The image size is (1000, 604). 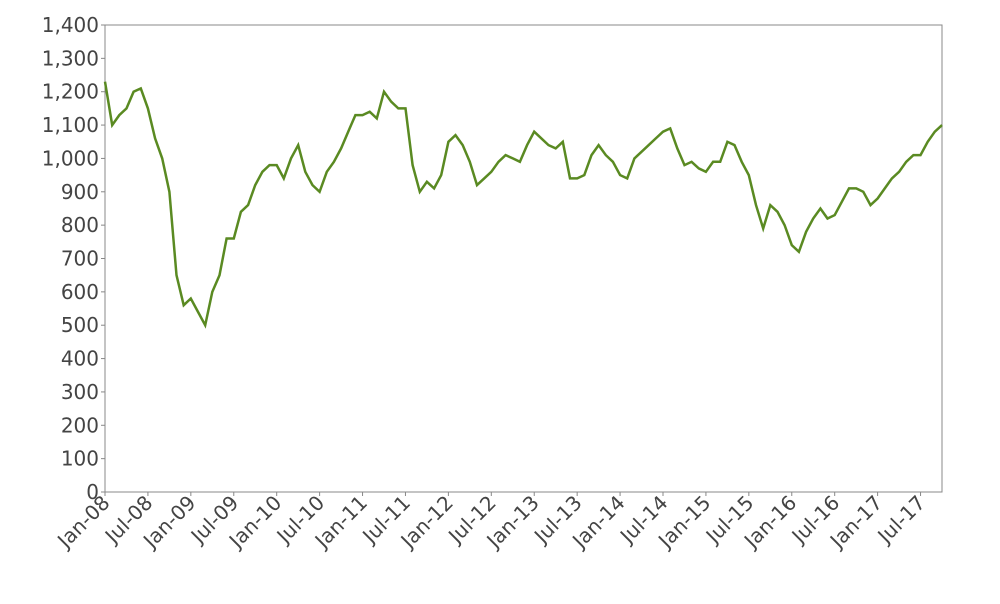 I want to click on y-tick-label: 900, so click(x=80, y=192).